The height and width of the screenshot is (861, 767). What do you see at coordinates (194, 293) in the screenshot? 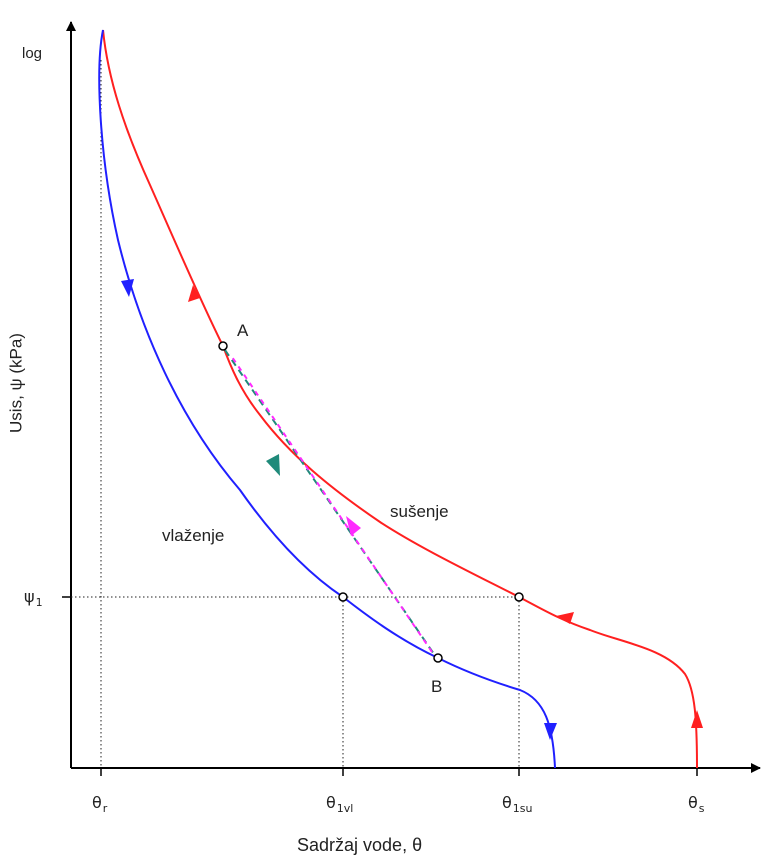
I see `drying-arrow-upper` at bounding box center [194, 293].